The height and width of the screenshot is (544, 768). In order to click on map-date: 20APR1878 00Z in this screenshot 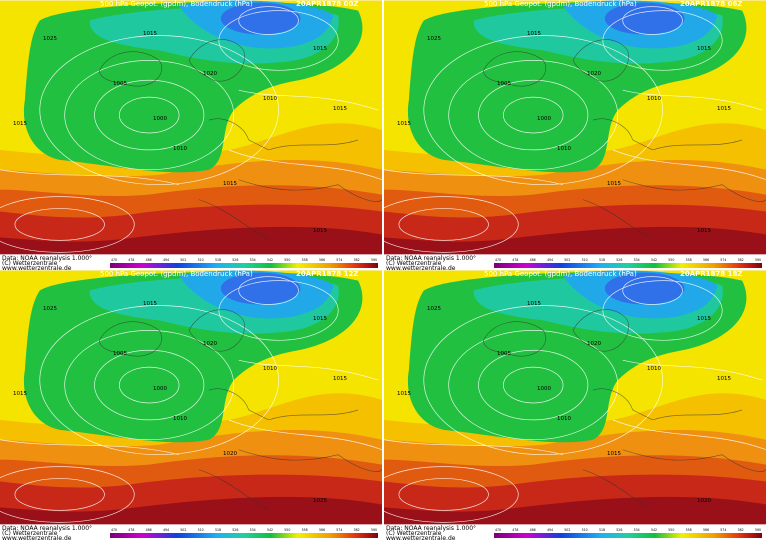, I will do `click(327, 4)`.